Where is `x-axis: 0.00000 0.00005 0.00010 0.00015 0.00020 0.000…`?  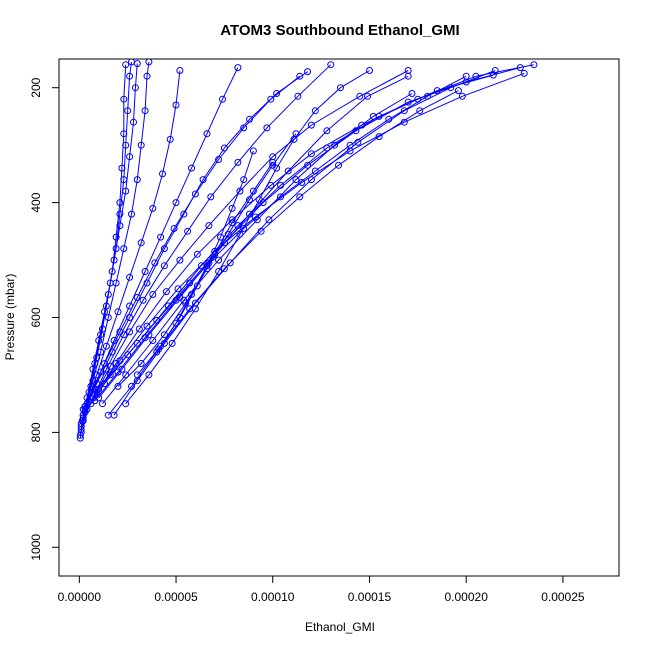
x-axis: 0.00000 0.00005 0.00010 0.00015 0.00020 0.000… is located at coordinates (321, 589).